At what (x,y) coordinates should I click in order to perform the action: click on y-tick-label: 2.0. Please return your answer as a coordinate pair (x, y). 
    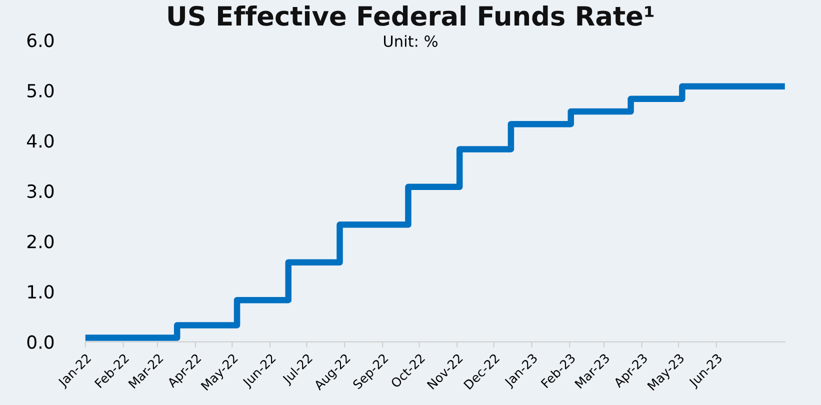
    Looking at the image, I should click on (40, 241).